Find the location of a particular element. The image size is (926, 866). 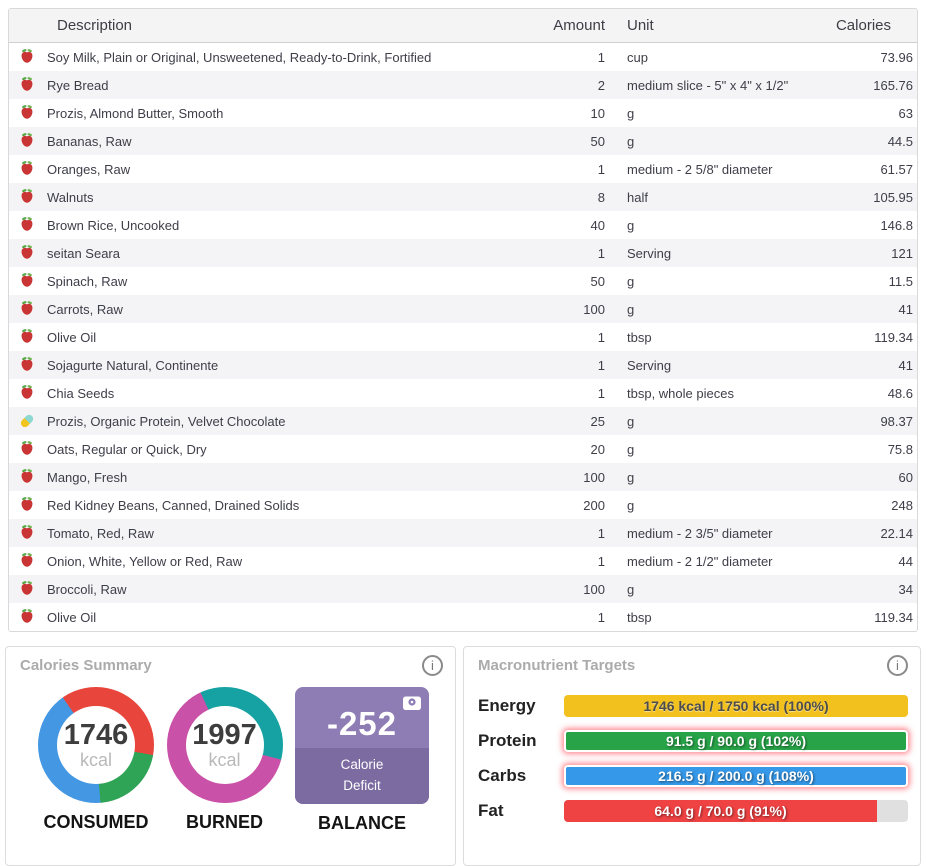

row-description: Spinach, Raw is located at coordinates (87, 281).